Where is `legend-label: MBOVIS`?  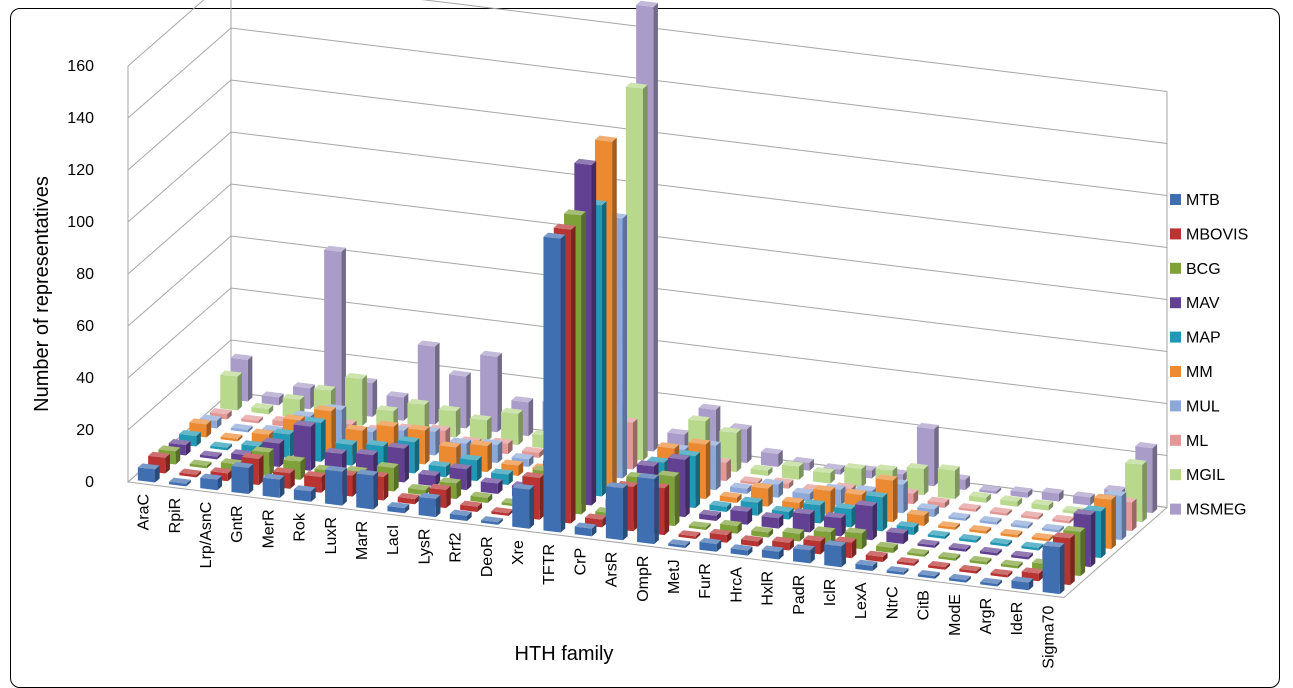 legend-label: MBOVIS is located at coordinates (1217, 234).